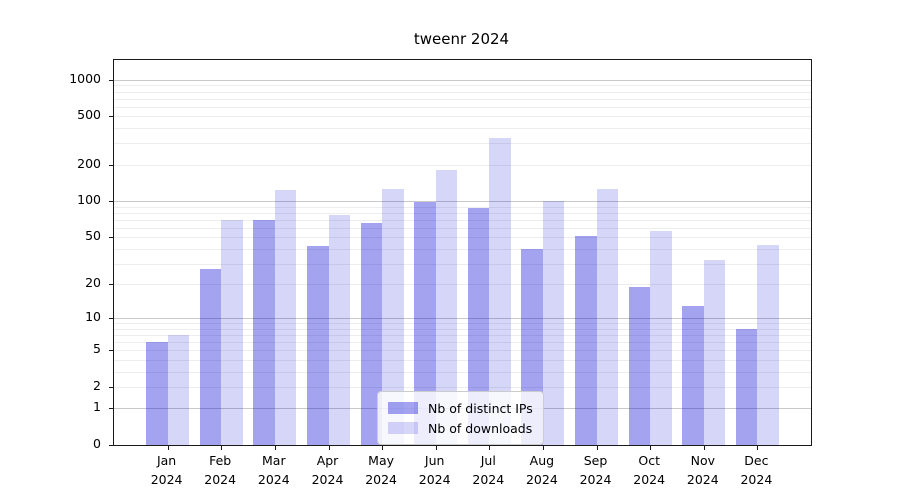 The image size is (900, 500). I want to click on y-axis: 0 1 2 5 10 20 50 100 200 500 1000, so click(53, 255).